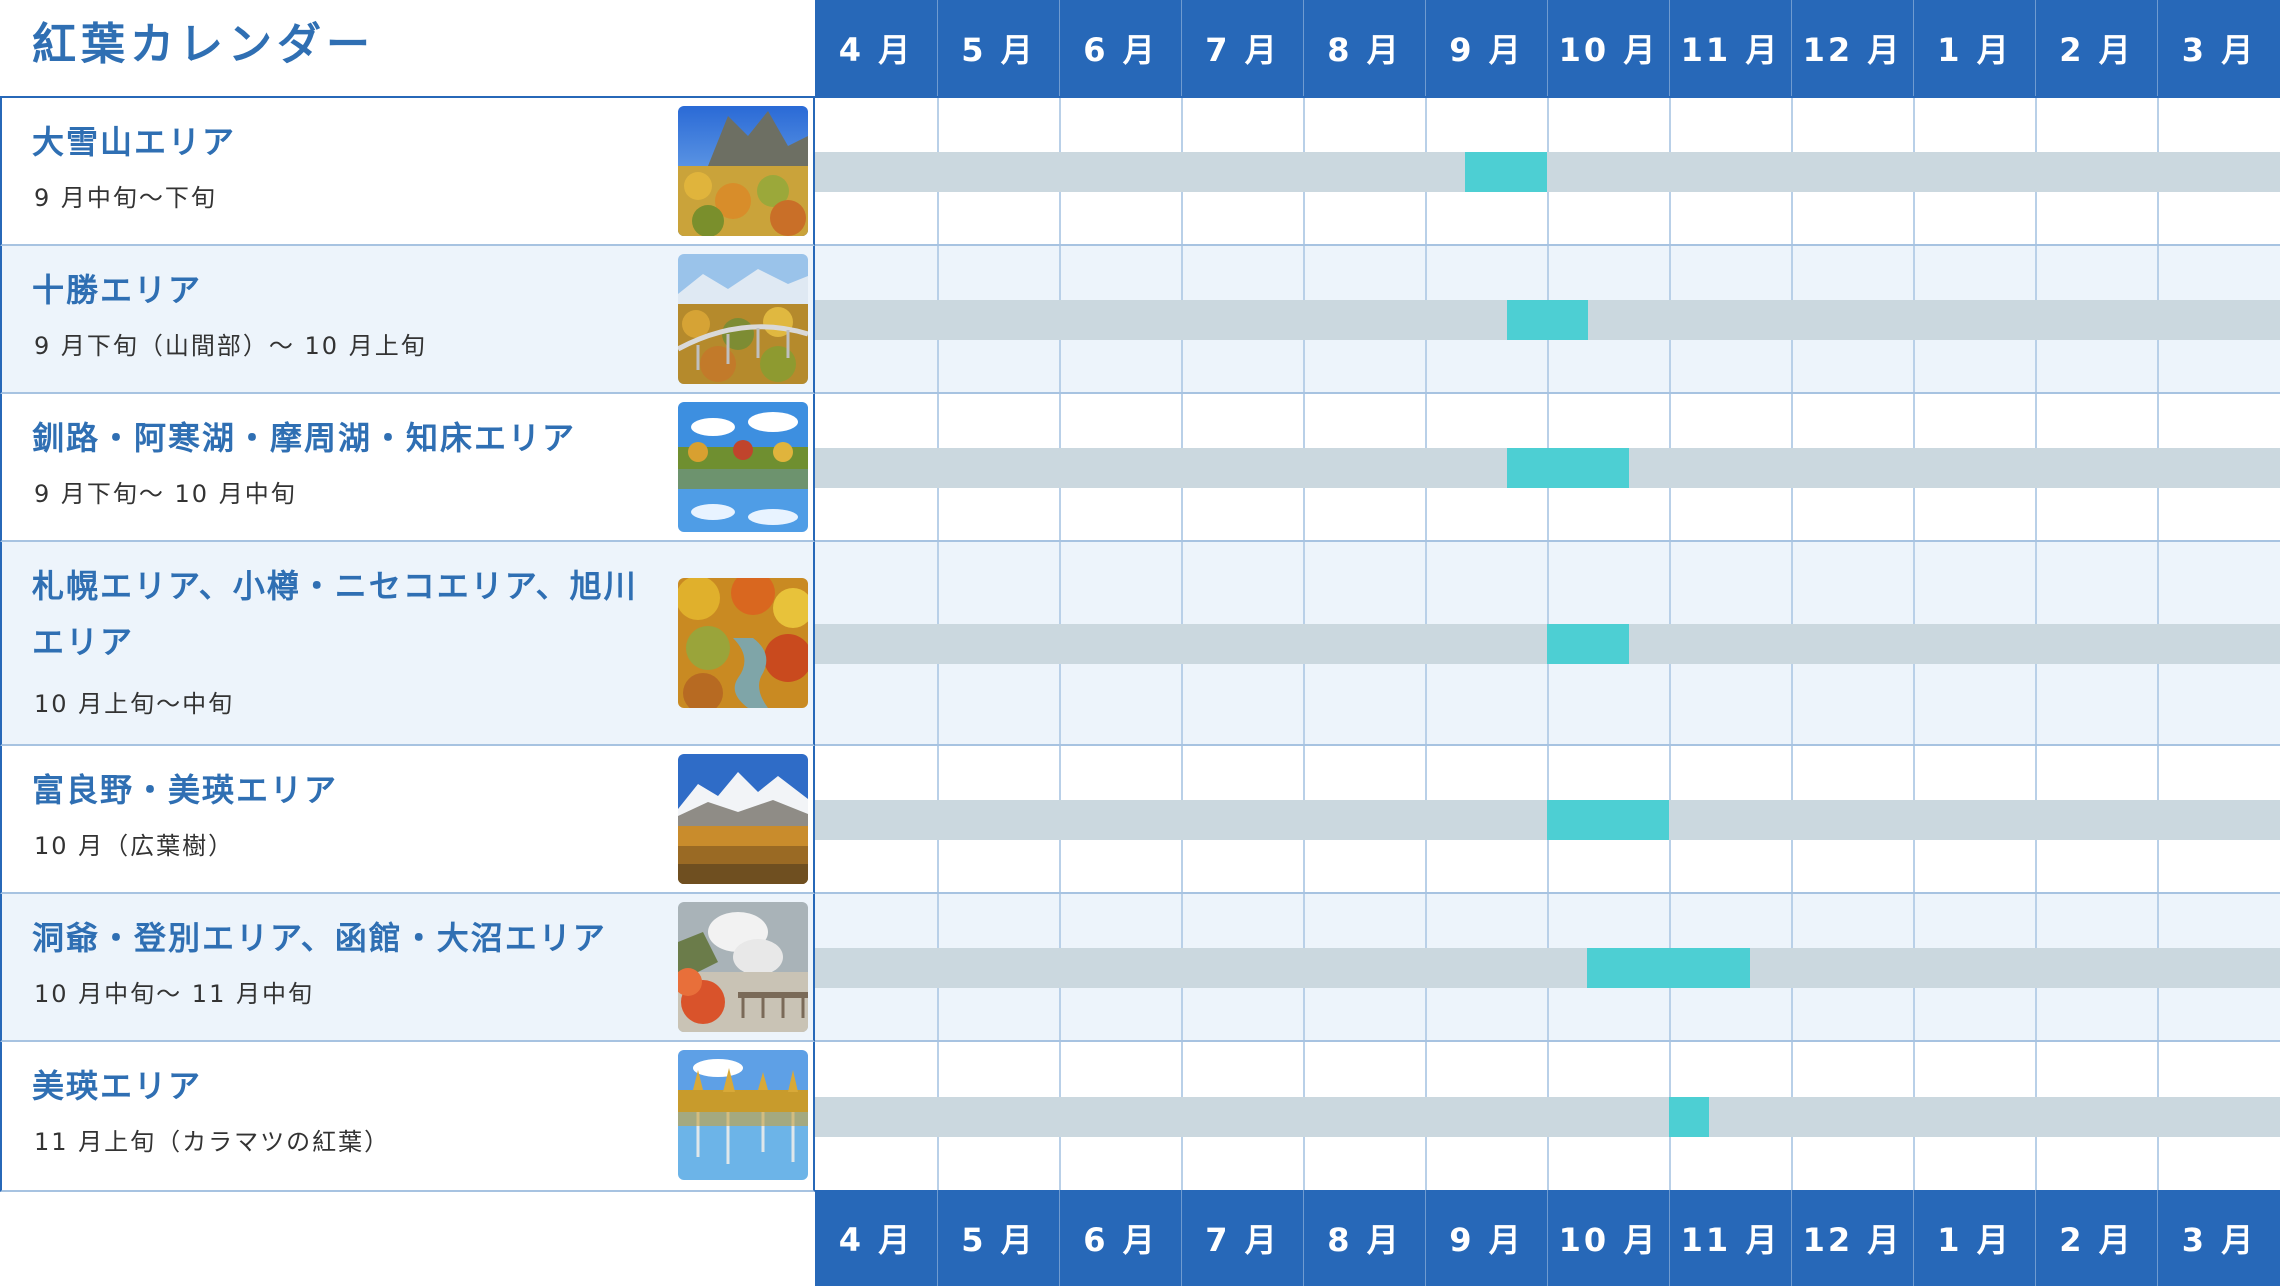  Describe the element at coordinates (335, 614) in the screenshot. I see `area-name: 札幌エリア、小樽・ニセコエリア、旭川エリア` at that location.